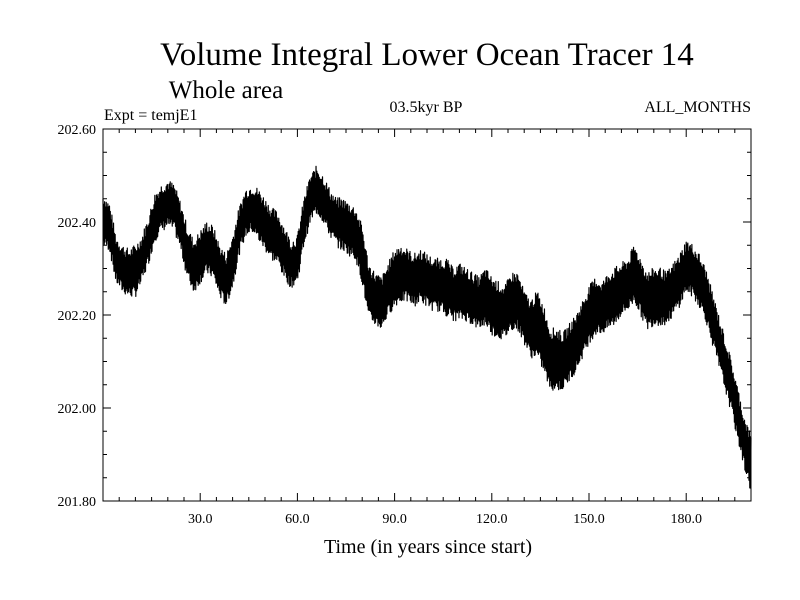  Describe the element at coordinates (426, 107) in the screenshot. I see `period-label: 03.5kyr BP` at that location.